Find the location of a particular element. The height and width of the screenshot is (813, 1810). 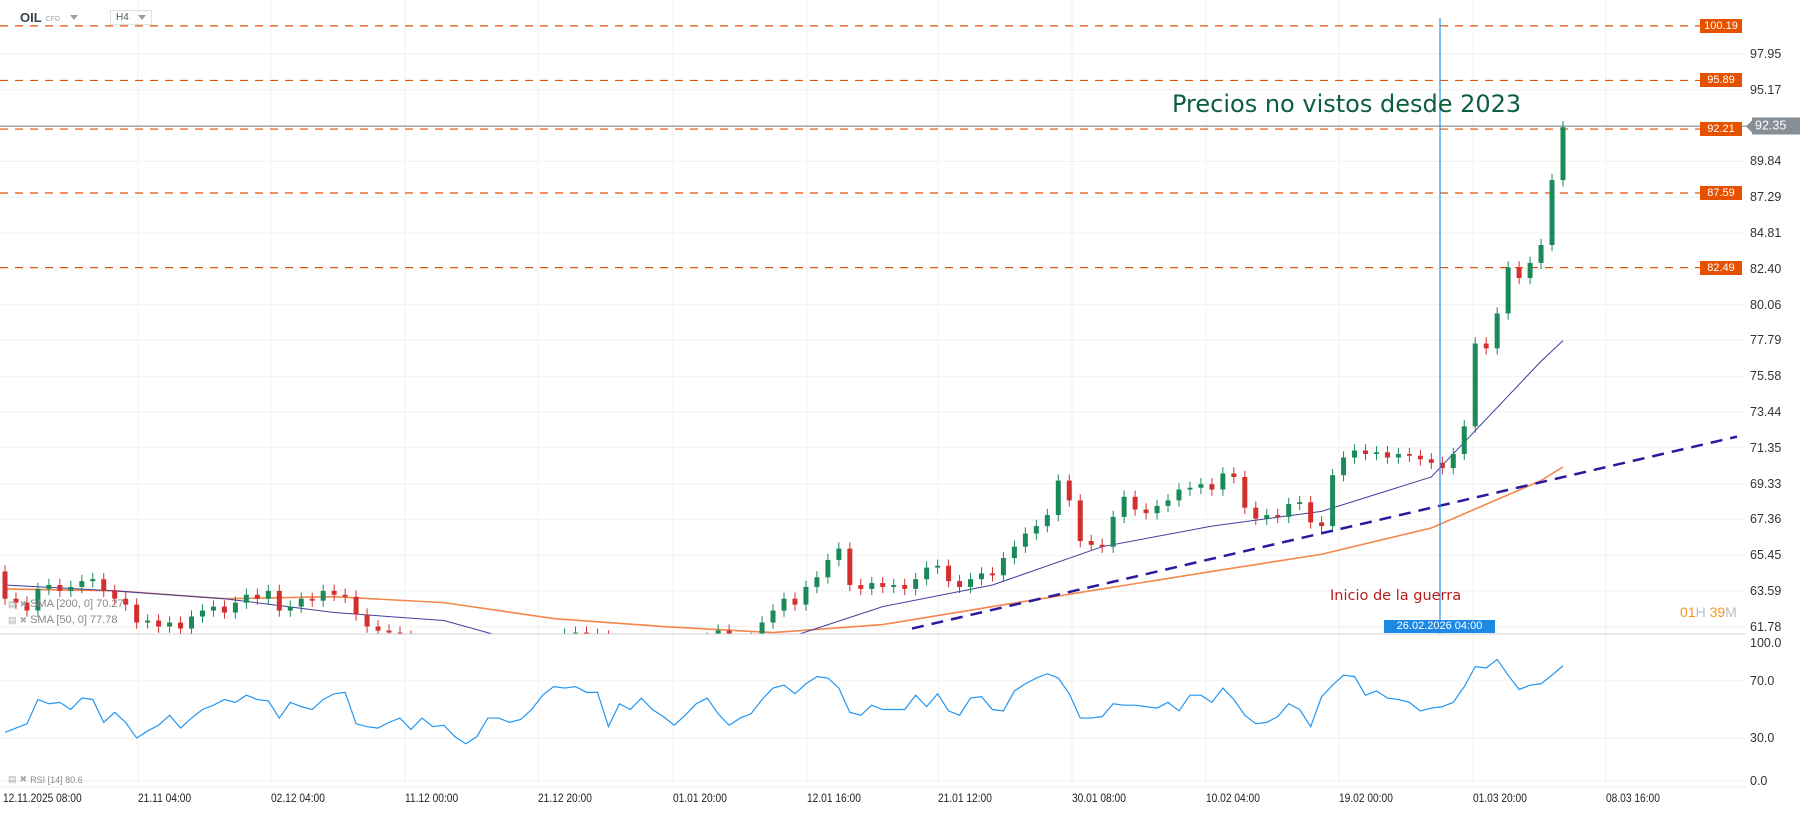

legend-sma50: ▤ ✖ SMA [50, 0] 77.78 is located at coordinates (63, 620).